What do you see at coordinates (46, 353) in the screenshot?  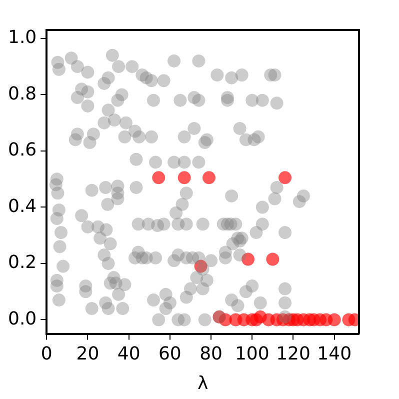 I see `x-tick-label: 0` at bounding box center [46, 353].